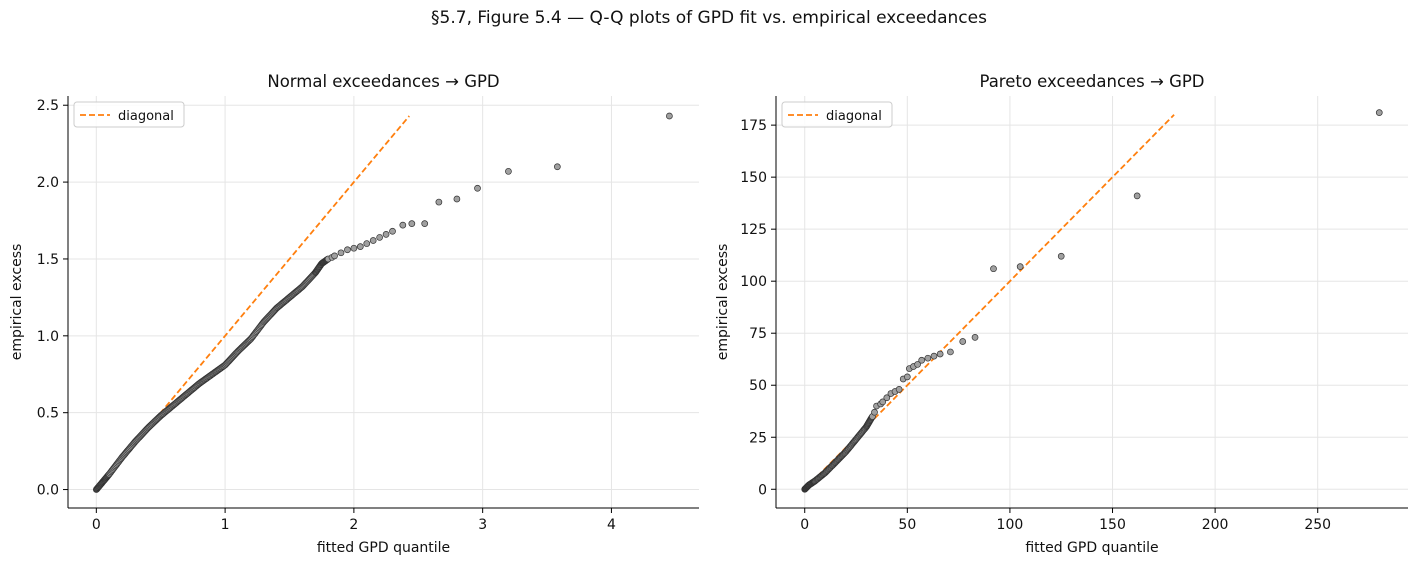  Describe the element at coordinates (1112, 525) in the screenshot. I see `chart-2-x-tick-label: 150` at that location.